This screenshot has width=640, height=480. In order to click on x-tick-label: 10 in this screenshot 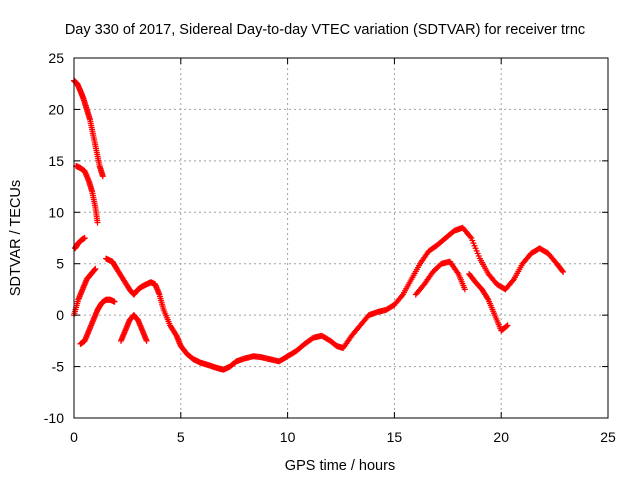, I will do `click(288, 437)`.